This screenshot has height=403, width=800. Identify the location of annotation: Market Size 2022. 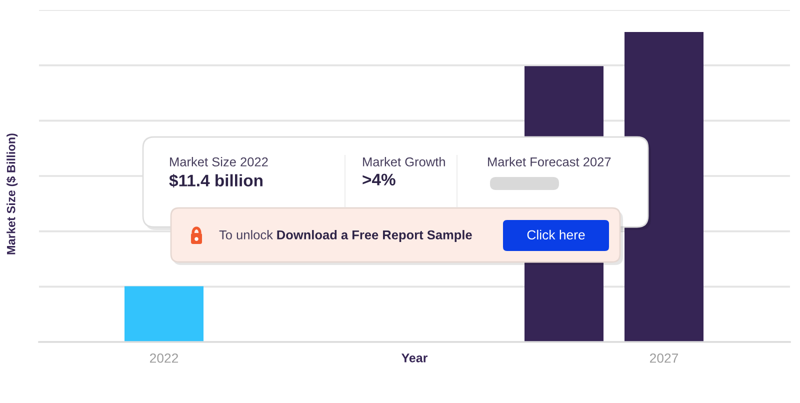
(219, 161).